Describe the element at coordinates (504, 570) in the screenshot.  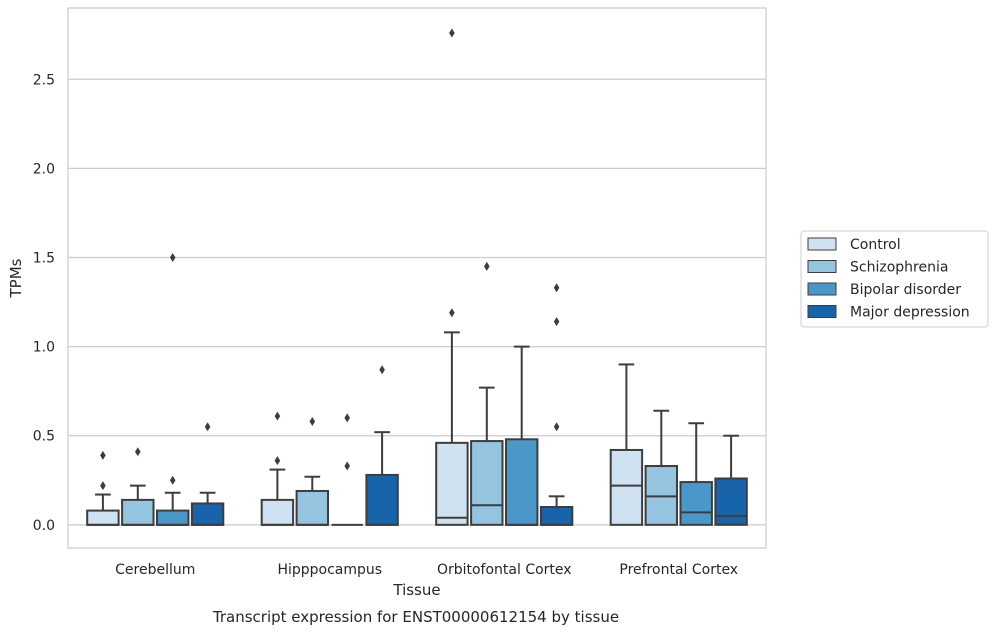
I see `x-tick-label: Orbitofontal Cortex` at that location.